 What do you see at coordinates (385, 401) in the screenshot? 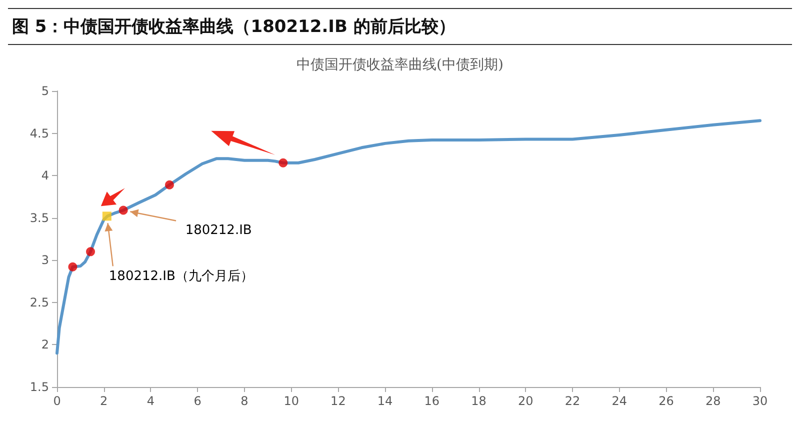
I see `x-tick-label: 14` at bounding box center [385, 401].